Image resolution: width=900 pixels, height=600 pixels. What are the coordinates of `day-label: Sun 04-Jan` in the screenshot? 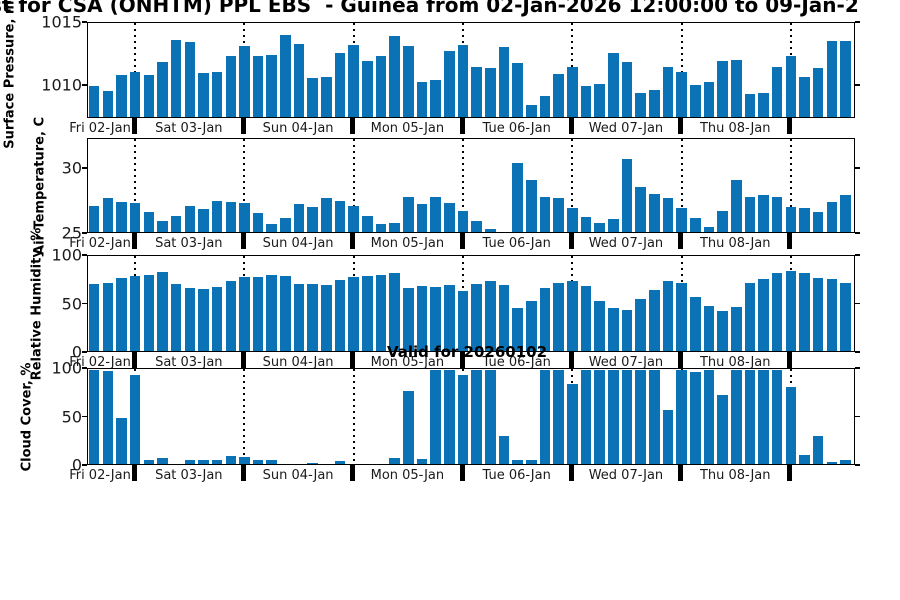 It's located at (298, 243).